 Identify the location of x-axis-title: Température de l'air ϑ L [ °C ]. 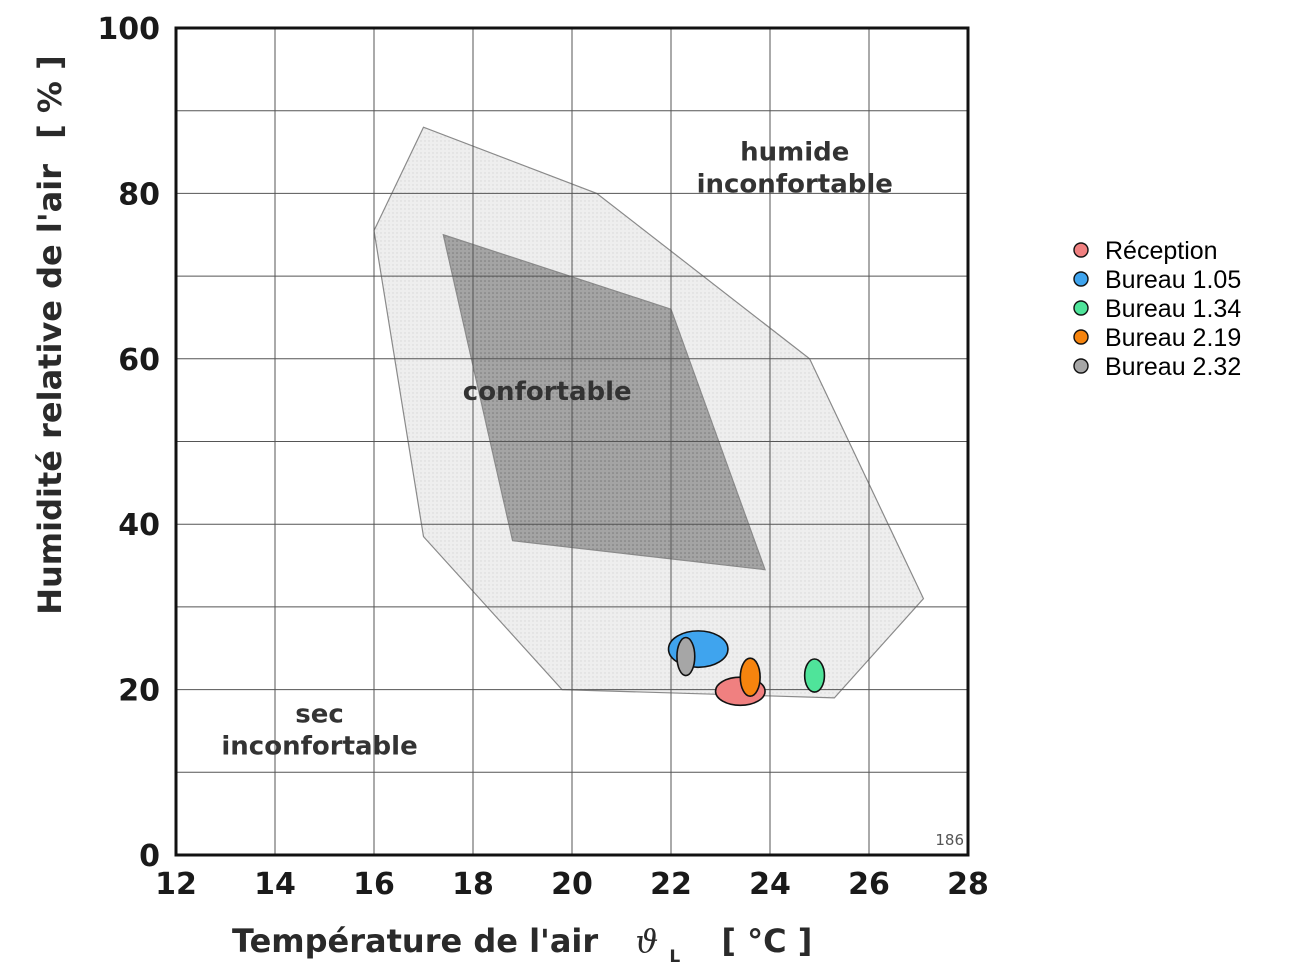
(522, 945).